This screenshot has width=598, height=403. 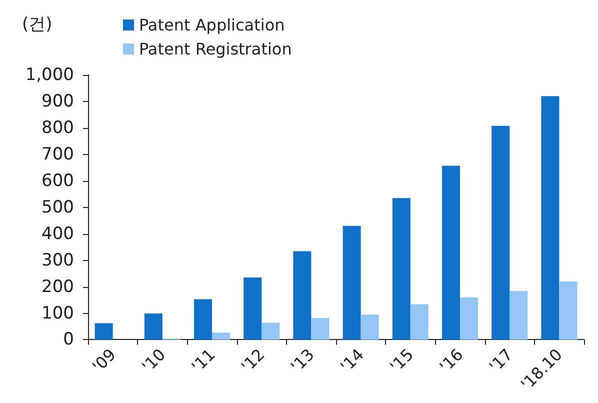 I want to click on x-tick-label: '15, so click(x=402, y=360).